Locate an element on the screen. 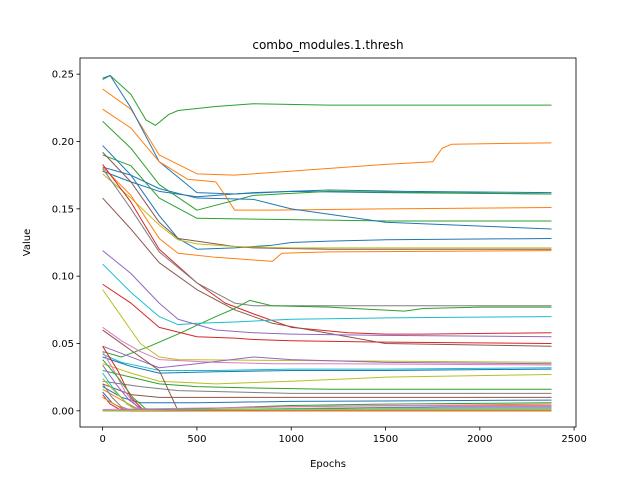  x-tick-label: 0 is located at coordinates (102, 439).